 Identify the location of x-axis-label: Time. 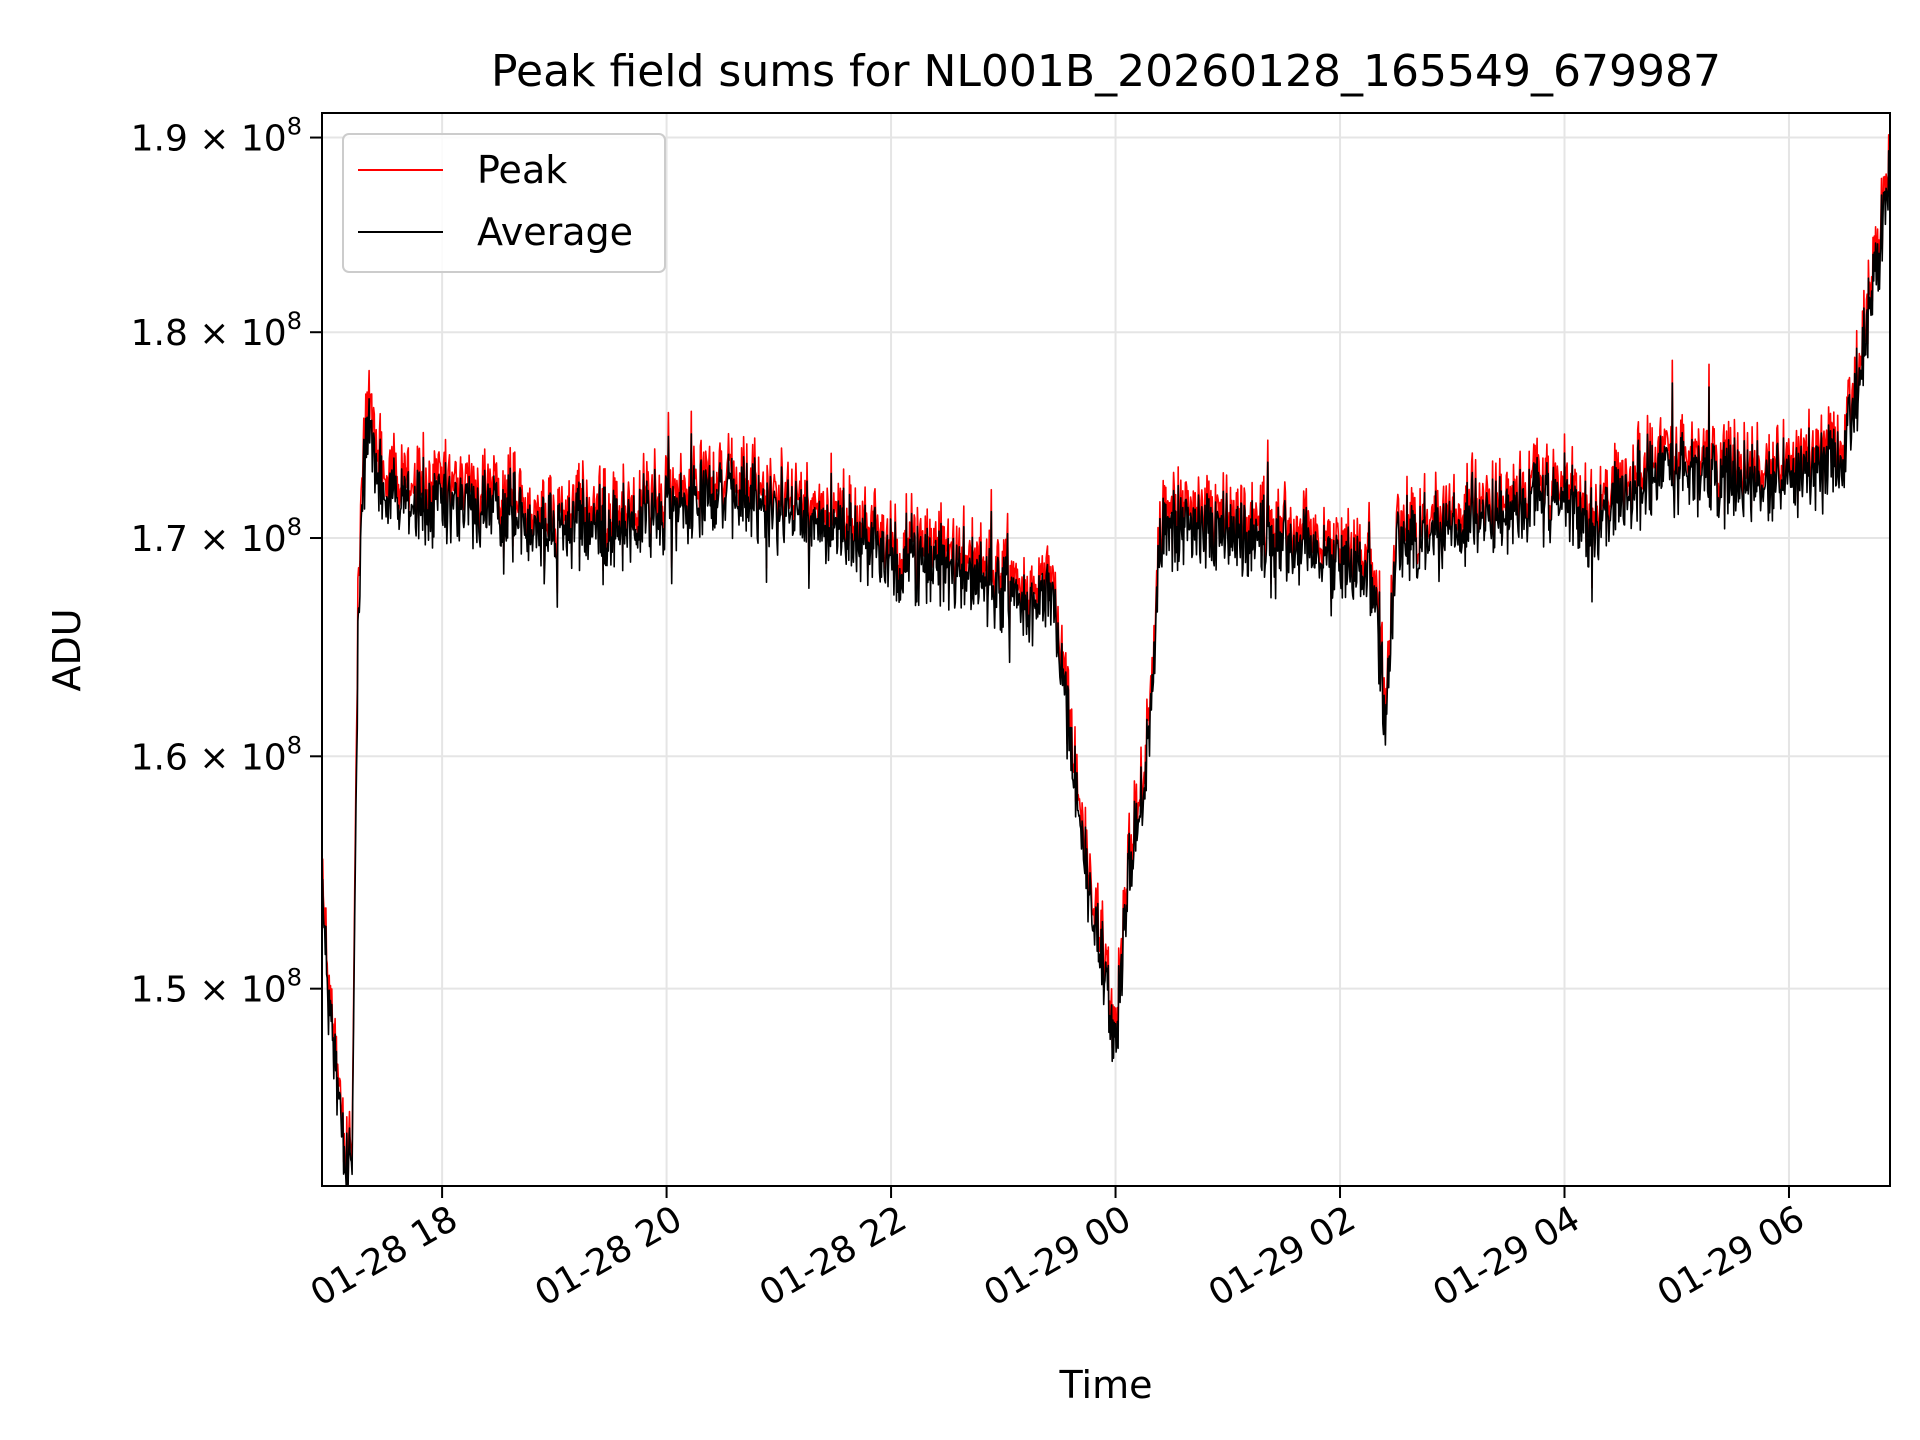
(1106, 1385).